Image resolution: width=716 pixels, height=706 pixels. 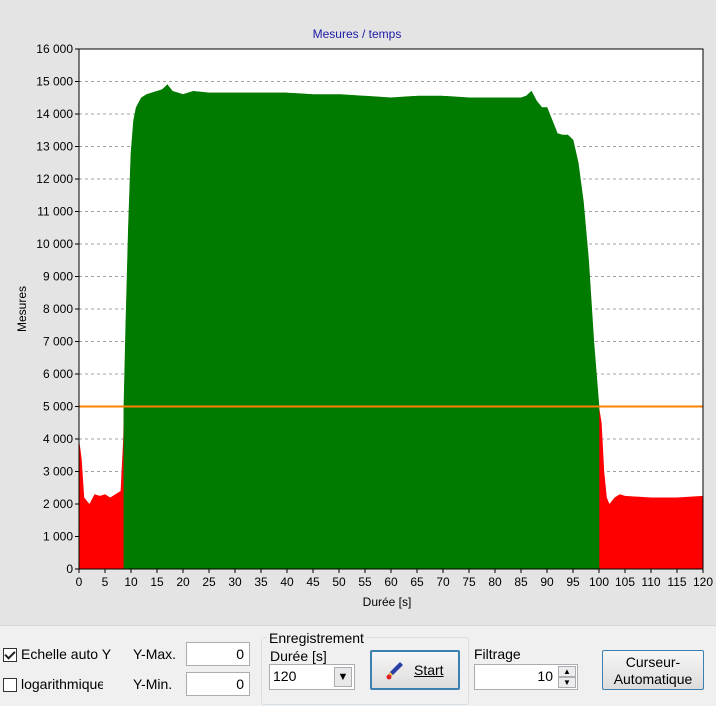 What do you see at coordinates (625, 582) in the screenshot?
I see `x-tick-label: 105` at bounding box center [625, 582].